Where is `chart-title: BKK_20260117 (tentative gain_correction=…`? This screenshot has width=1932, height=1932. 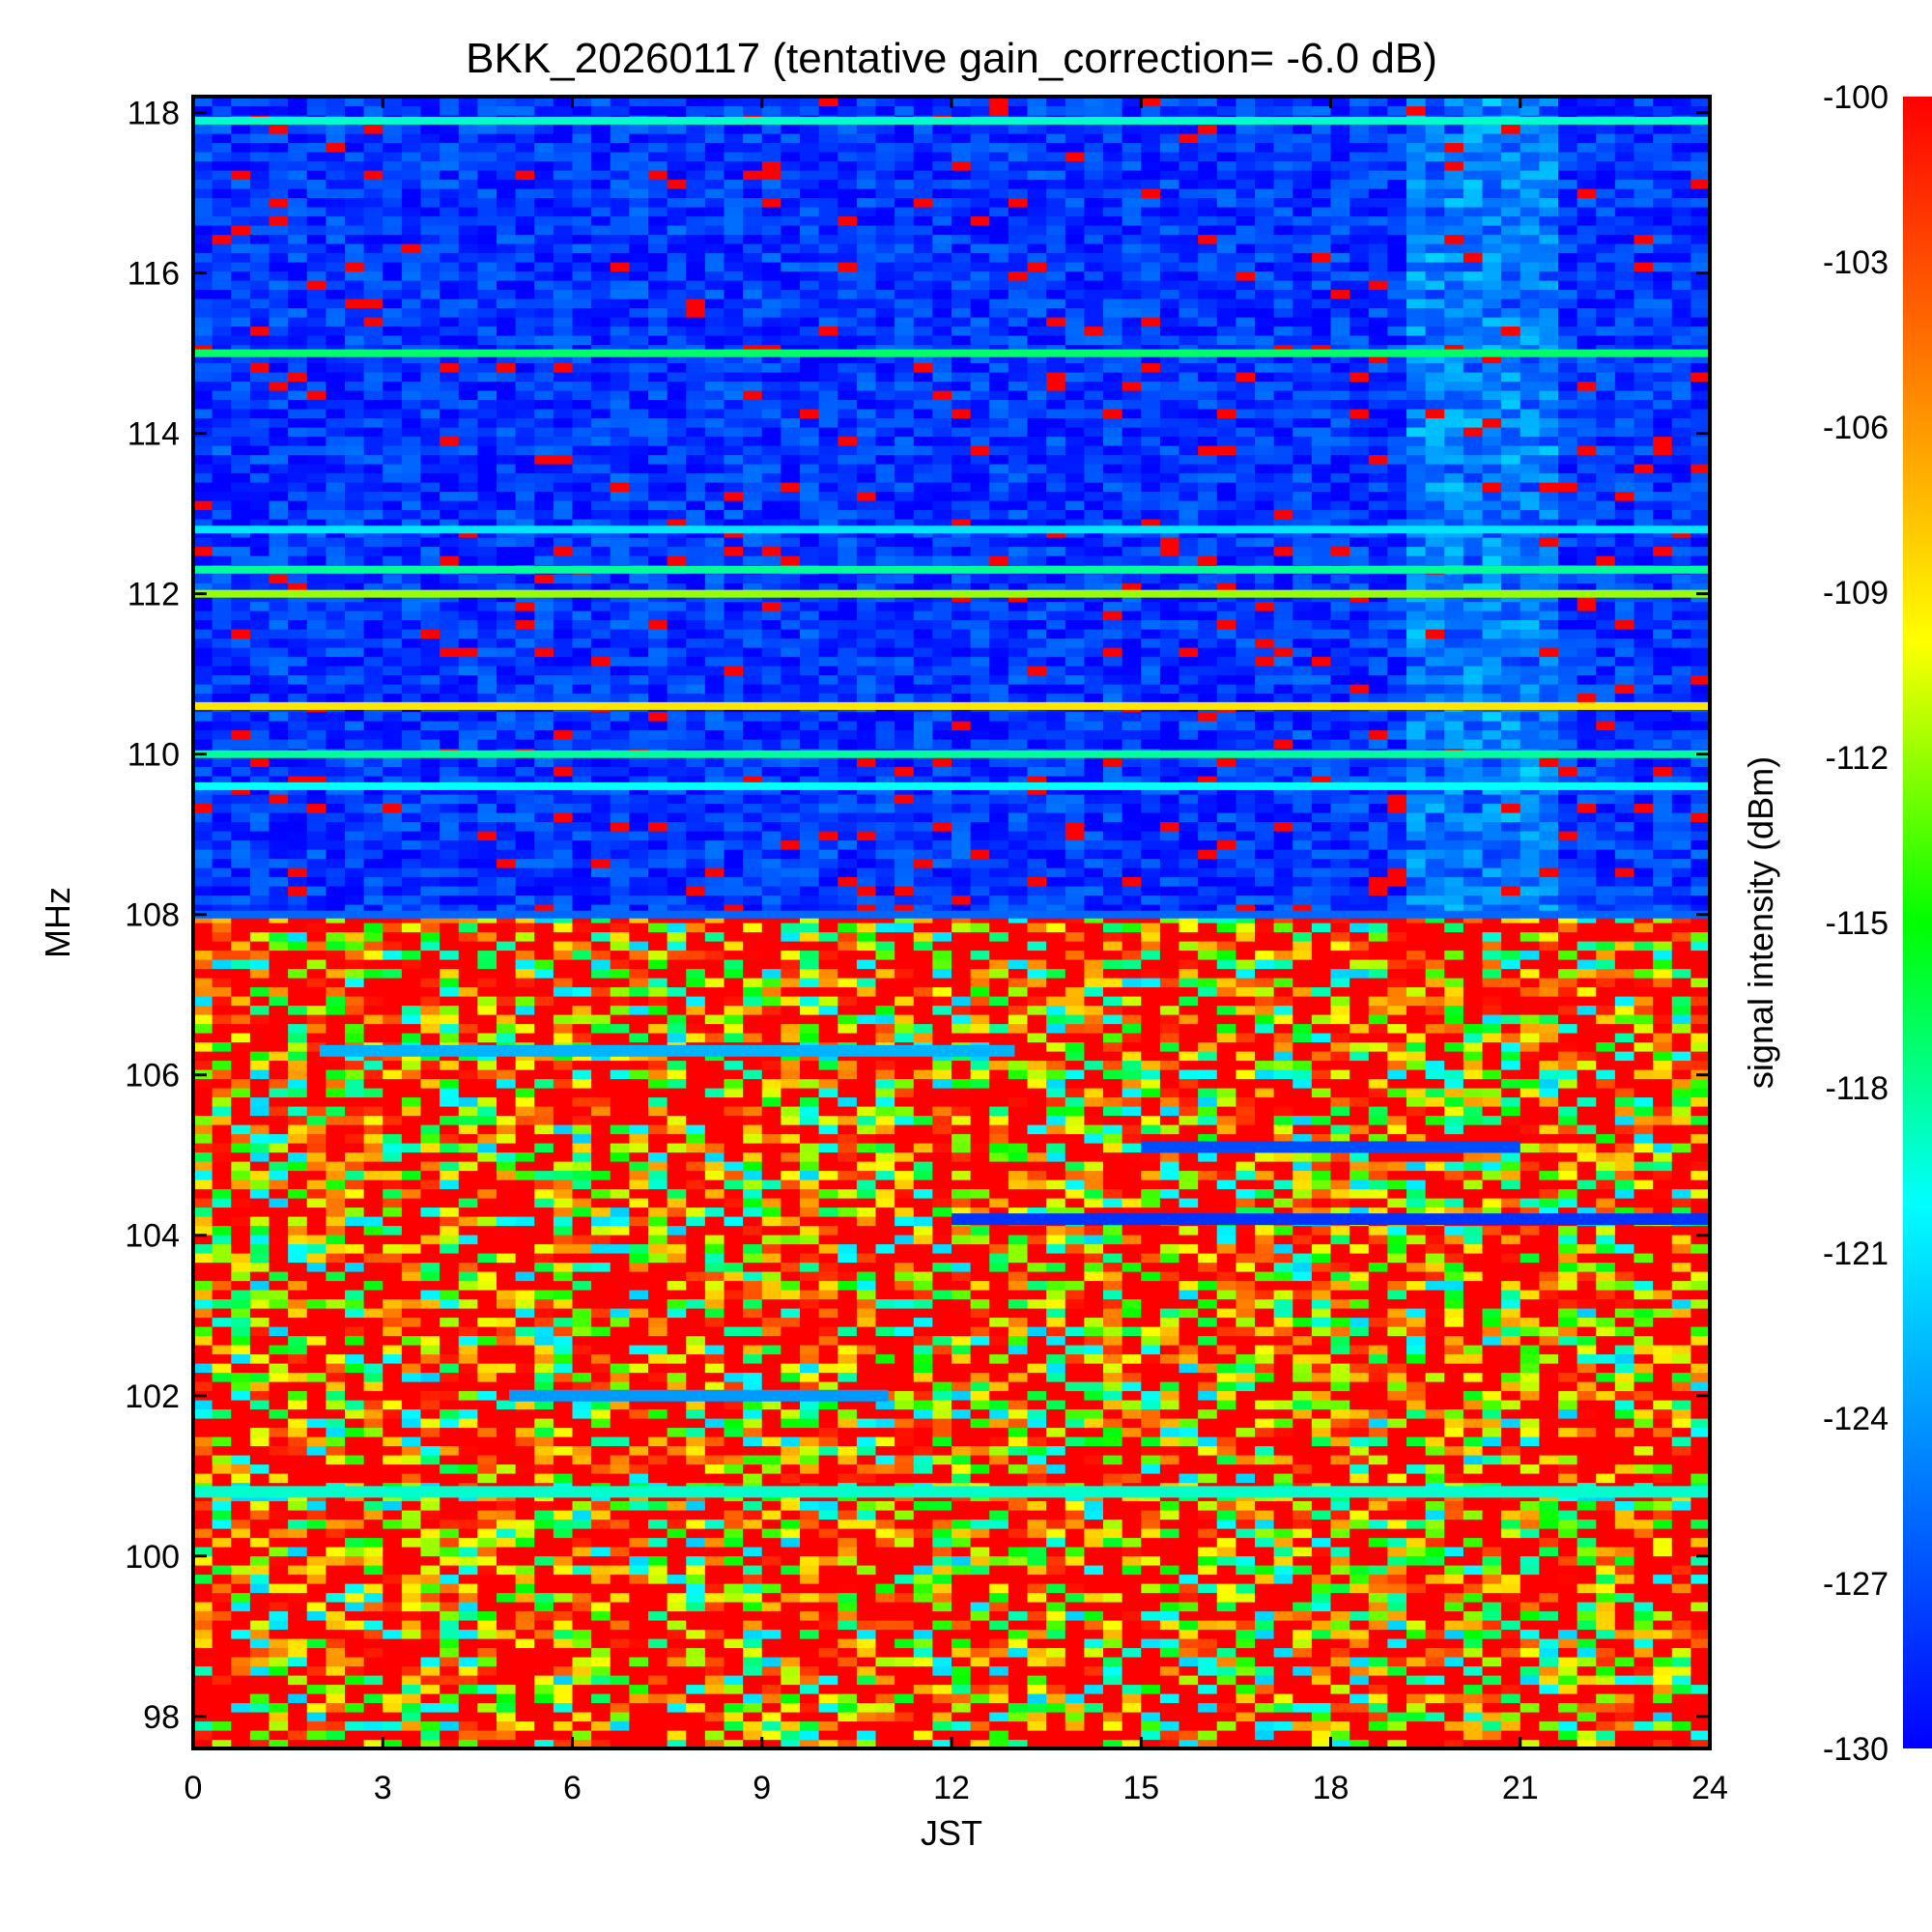
chart-title: BKK_20260117 (tentative gain_correction=… is located at coordinates (951, 58).